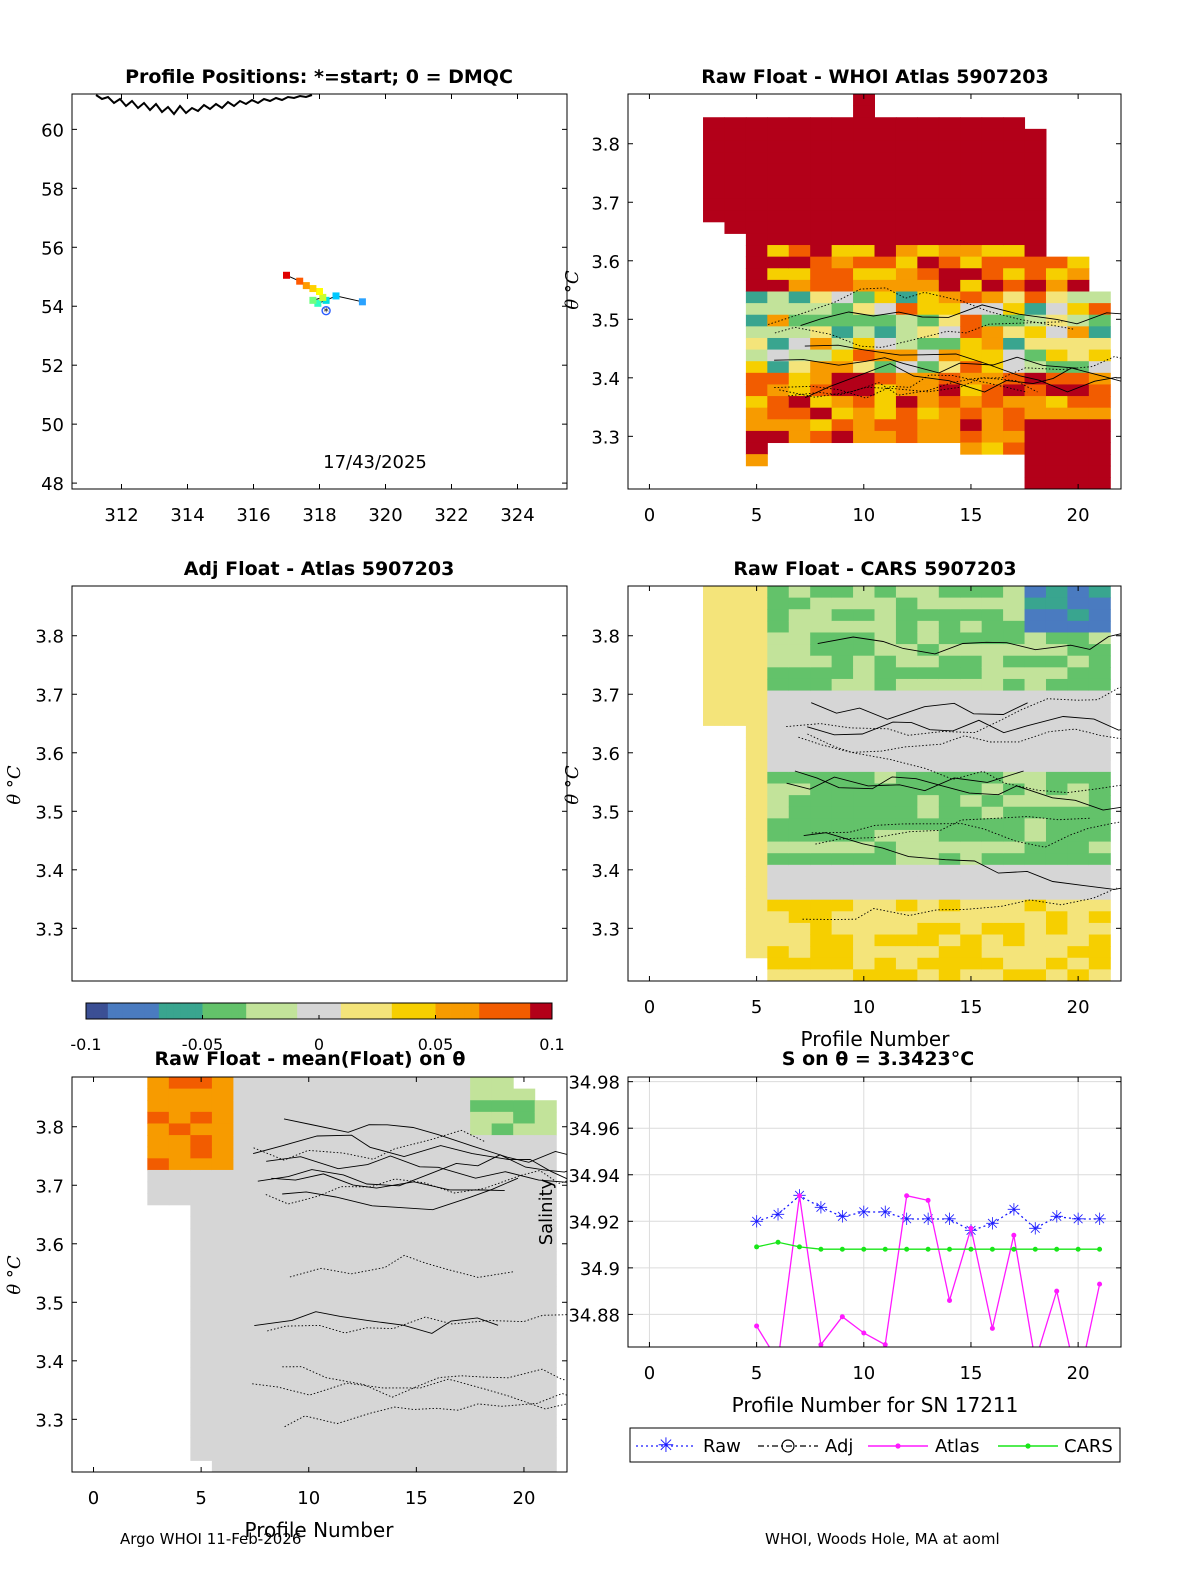 The width and height of the screenshot is (1200, 1575). Describe the element at coordinates (336, 296) in the screenshot. I see `profile-position-marker` at that location.